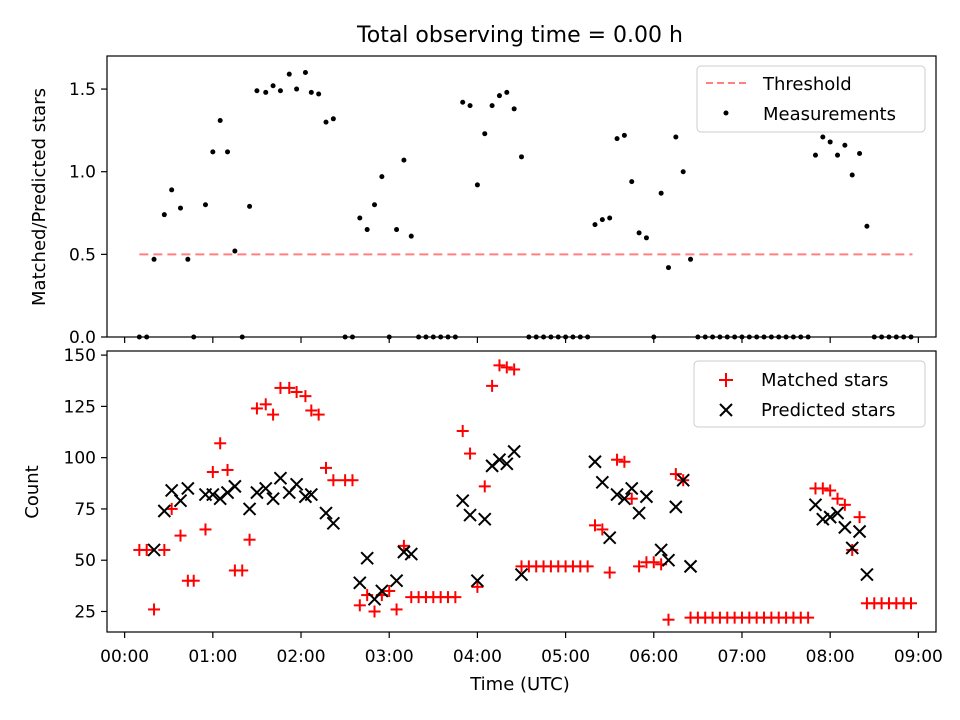  What do you see at coordinates (212, 657) in the screenshot?
I see `x-tick-label: 01:00` at bounding box center [212, 657].